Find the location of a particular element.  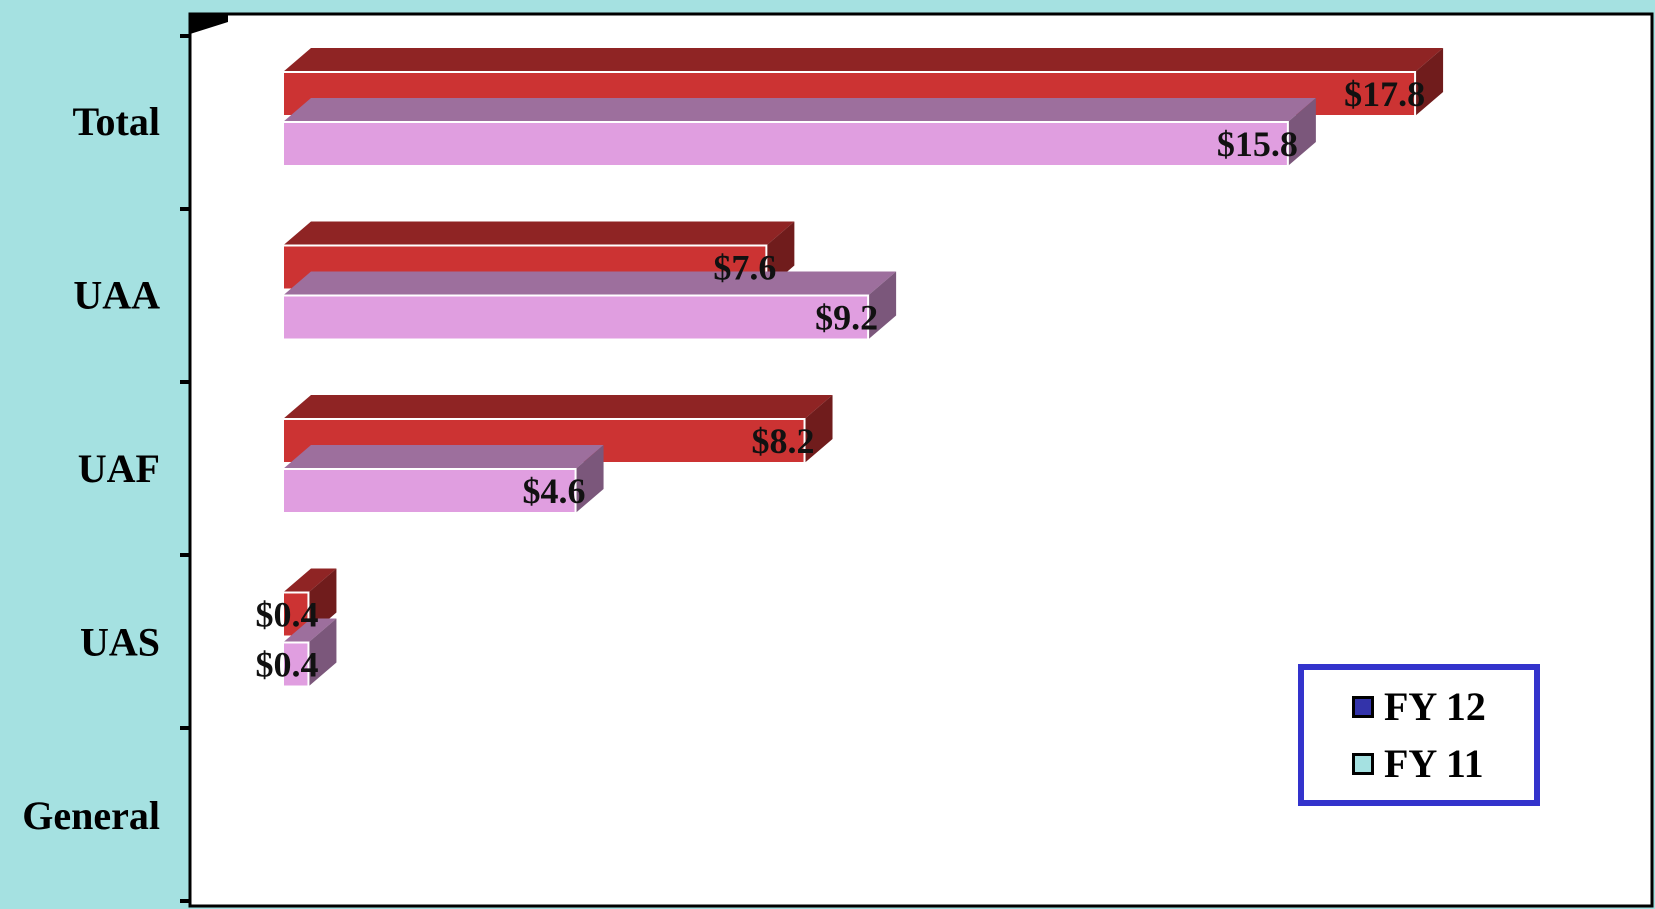

data-label: $7.6 is located at coordinates (744, 268).